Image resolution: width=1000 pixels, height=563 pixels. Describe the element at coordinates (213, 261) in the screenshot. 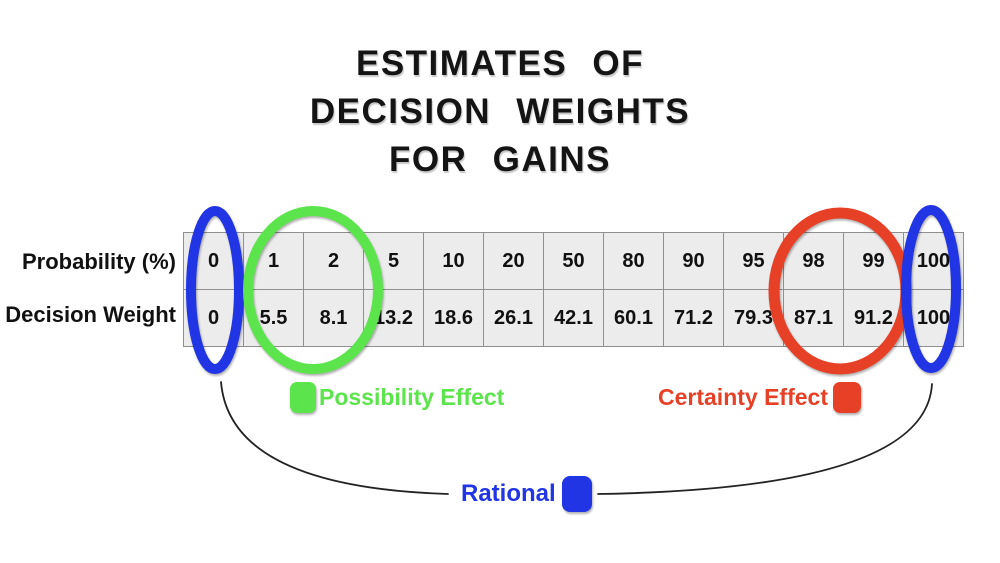

I see `prob-cell: 0` at that location.